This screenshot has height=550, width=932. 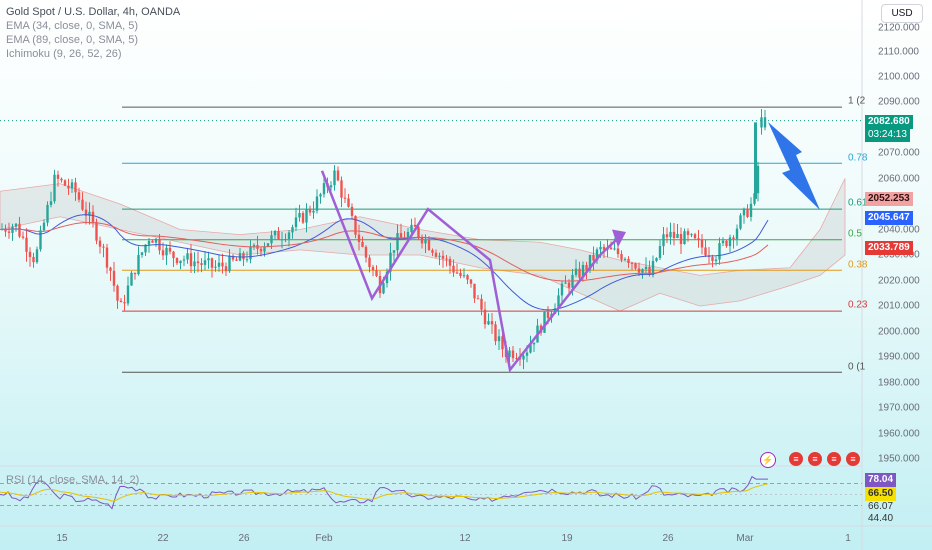 What do you see at coordinates (619, 238) in the screenshot?
I see `pattern-arrow-head` at bounding box center [619, 238].